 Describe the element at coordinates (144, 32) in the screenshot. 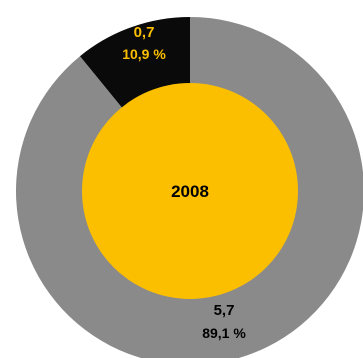

I see `slice-value-label-black: 0,7` at that location.